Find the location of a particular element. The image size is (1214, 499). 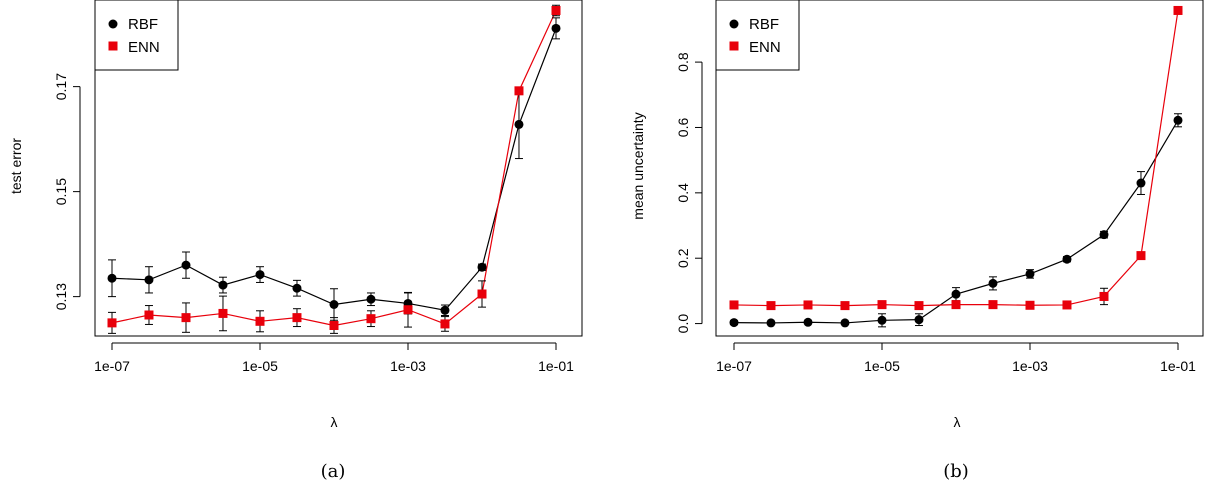

y-axis-title: test error is located at coordinates (16, 166).